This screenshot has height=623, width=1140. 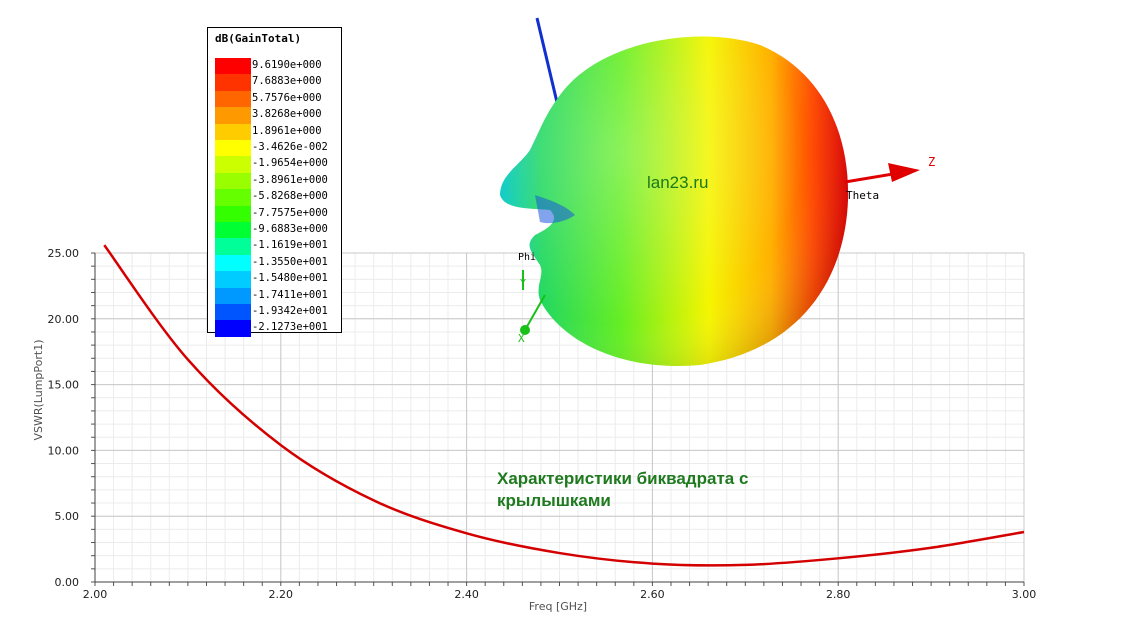 What do you see at coordinates (281, 594) in the screenshot?
I see `x-tick-label: 2.20` at bounding box center [281, 594].